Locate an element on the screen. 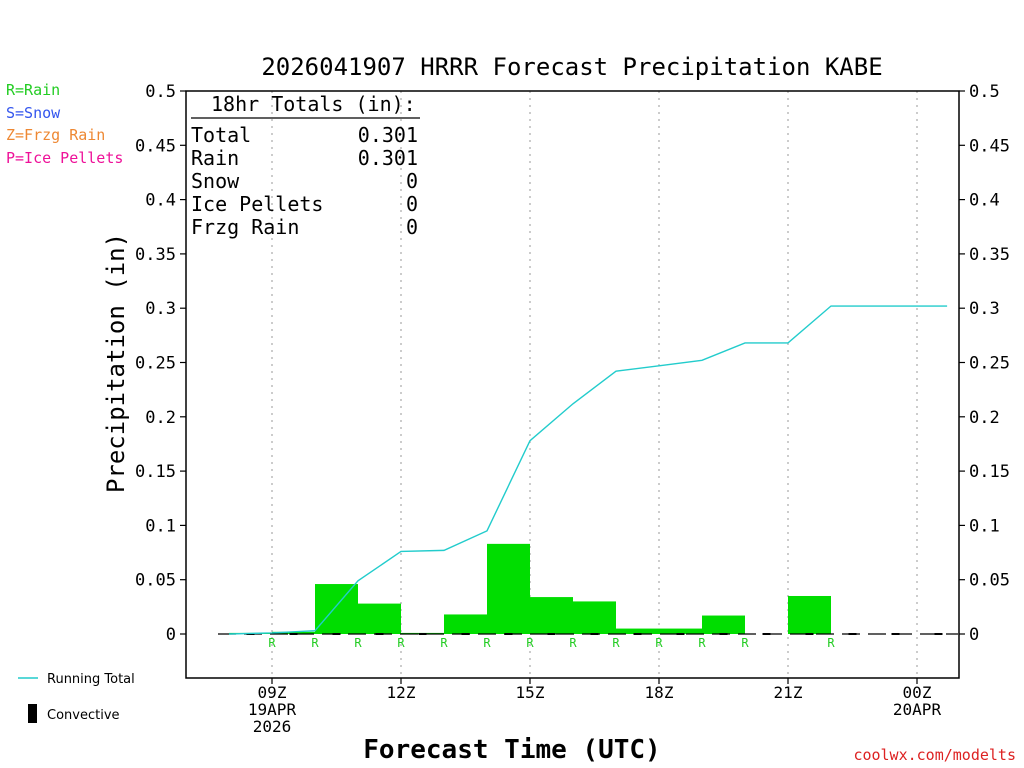 This screenshot has height=768, width=1024. convective-legend-label: Convective is located at coordinates (83, 715).